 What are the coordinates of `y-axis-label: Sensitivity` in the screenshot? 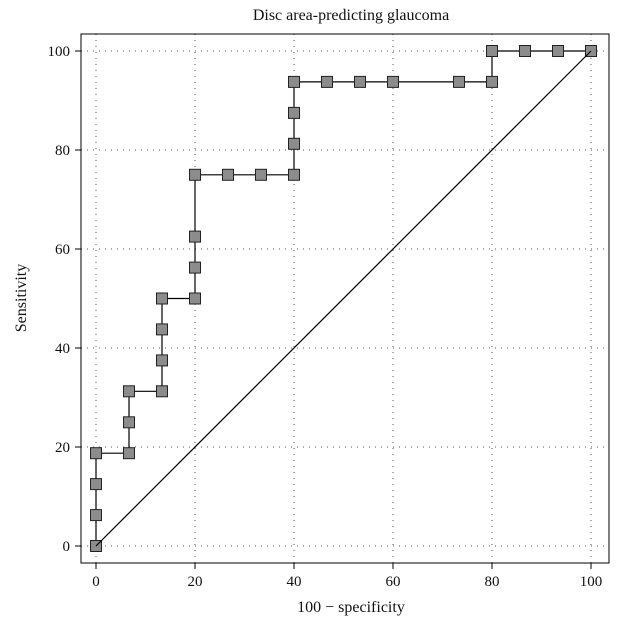 It's located at (21, 298).